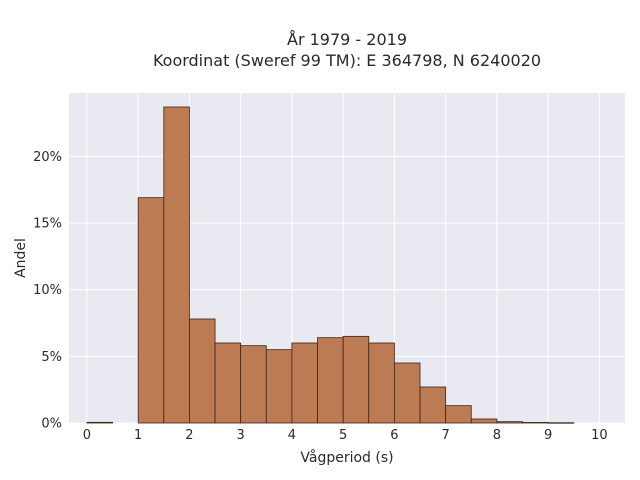  What do you see at coordinates (394, 435) in the screenshot?
I see `x-tick-label: 6` at bounding box center [394, 435].